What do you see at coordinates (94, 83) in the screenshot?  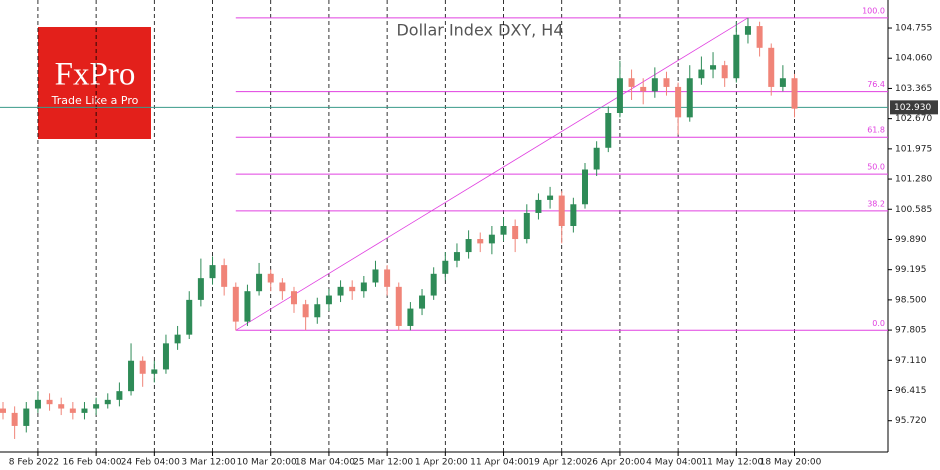 I see `logo-box` at bounding box center [94, 83].